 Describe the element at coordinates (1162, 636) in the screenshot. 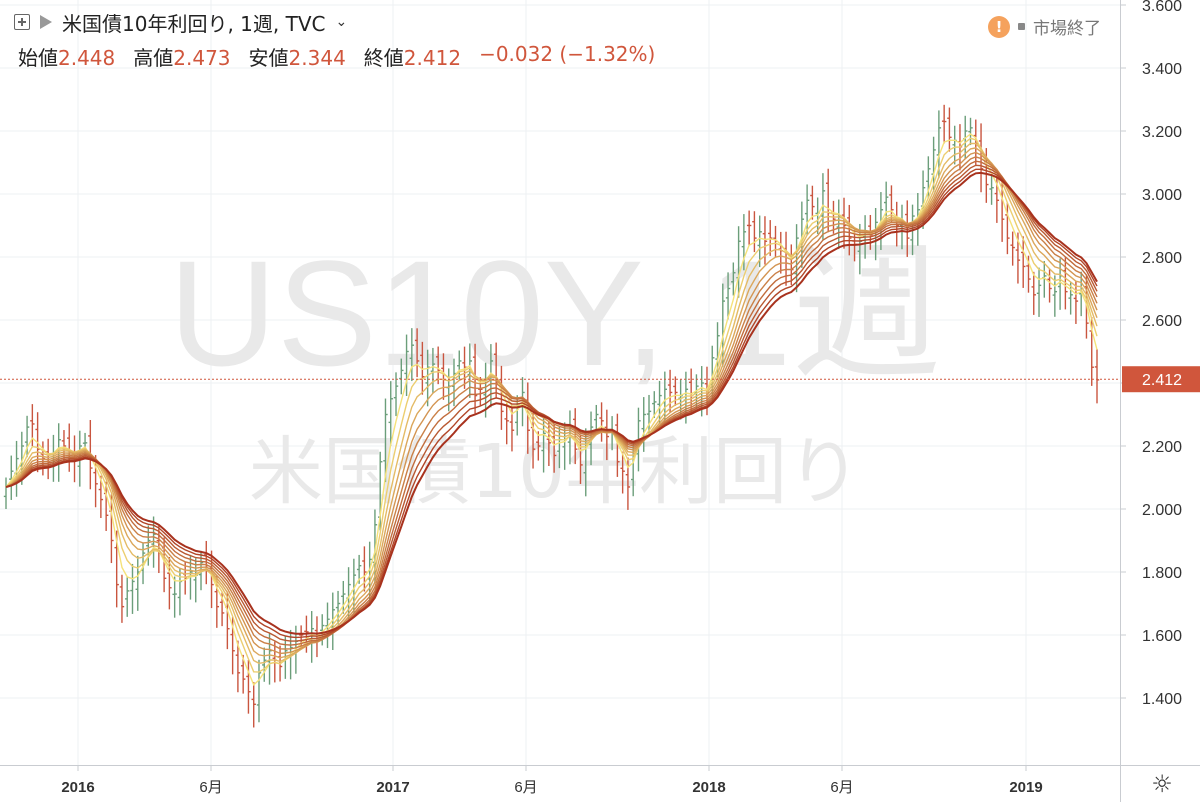

I see `y-tick-label: 1.600` at that location.